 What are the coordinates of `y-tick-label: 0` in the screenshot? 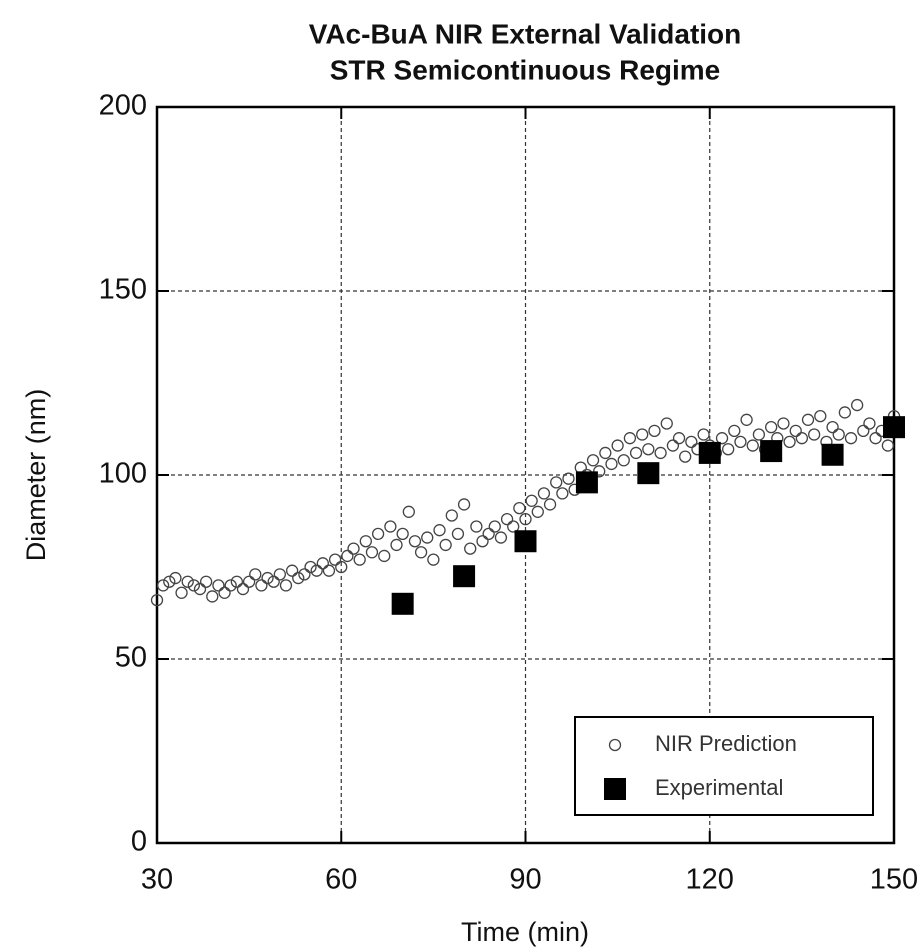 It's located at (139, 842).